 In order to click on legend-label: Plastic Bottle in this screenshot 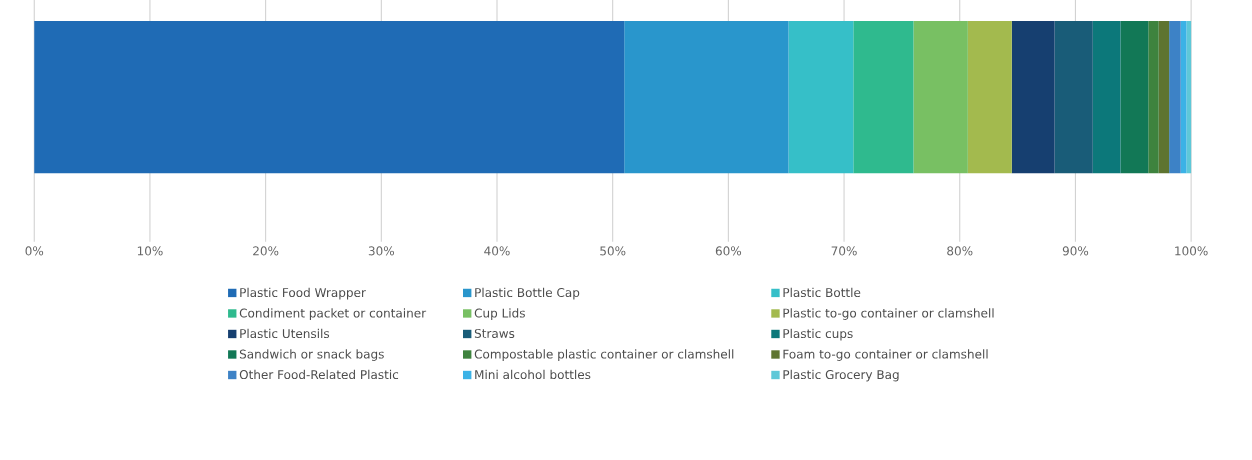, I will do `click(822, 292)`.